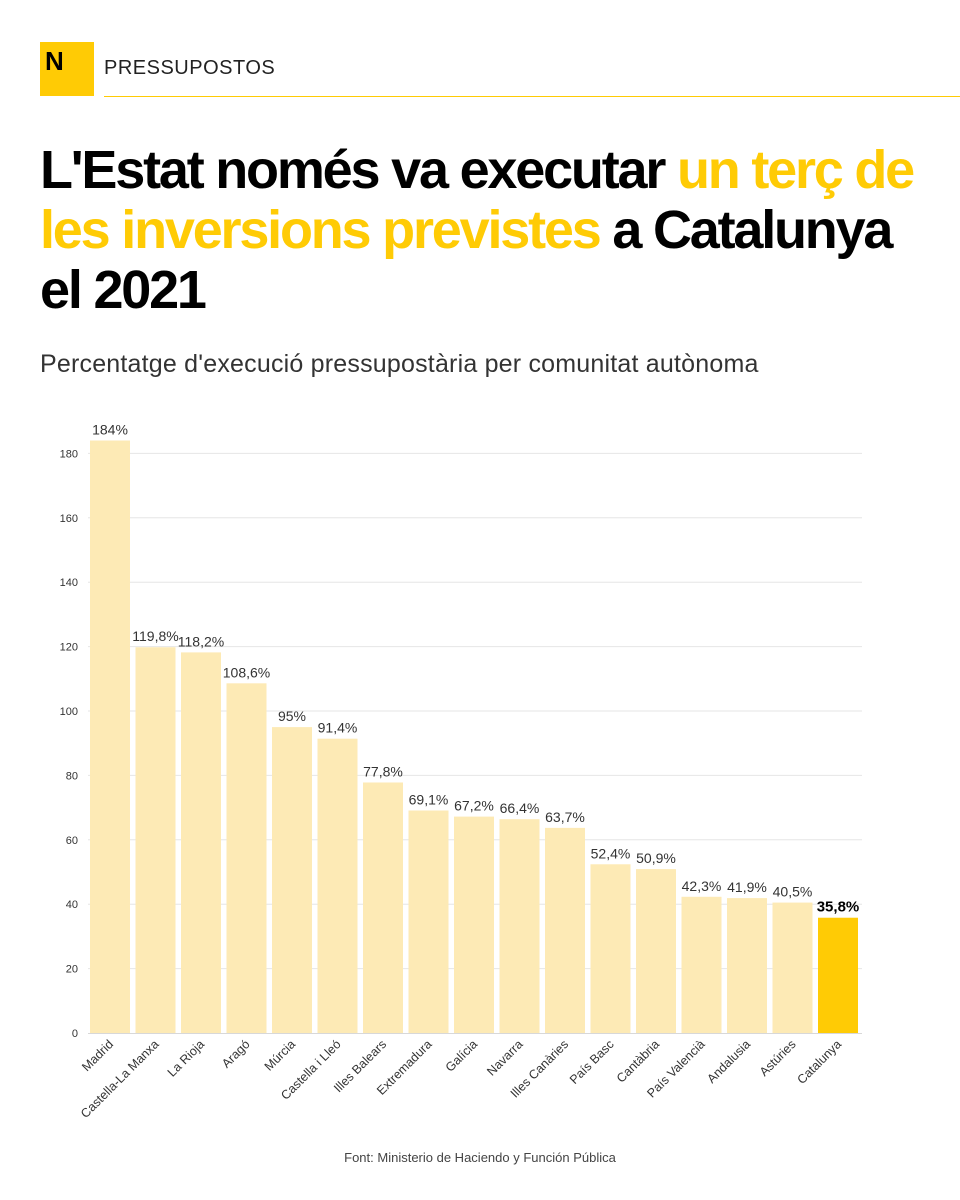  Describe the element at coordinates (819, 1062) in the screenshot. I see `x-tick-label: Catalunya` at that location.